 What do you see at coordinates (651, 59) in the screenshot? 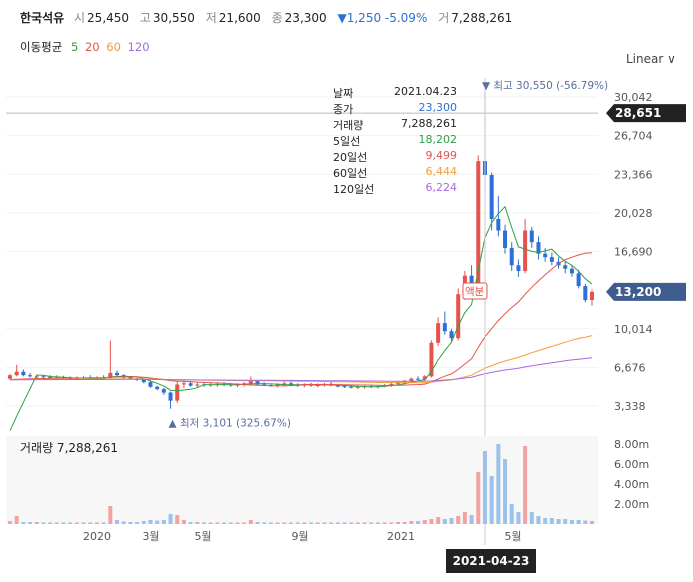
I see `scale-dropdown: Linear ∨` at bounding box center [651, 59].